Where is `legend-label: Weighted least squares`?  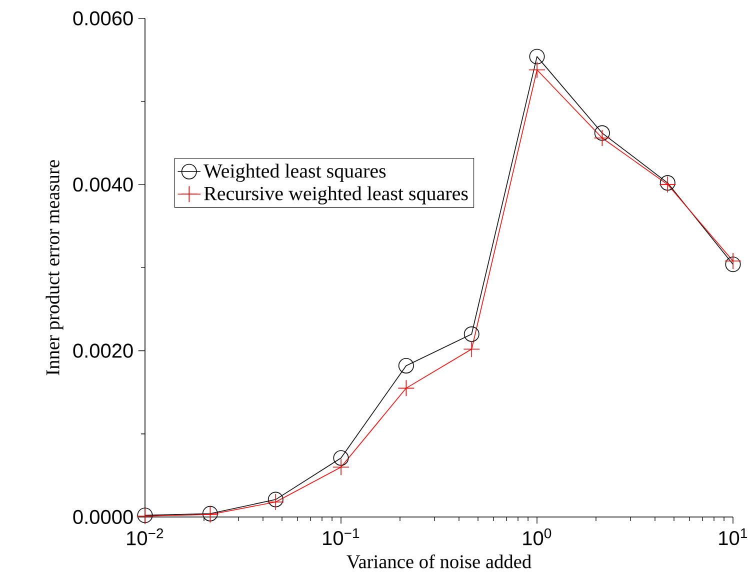 legend-label: Weighted least squares is located at coordinates (295, 173).